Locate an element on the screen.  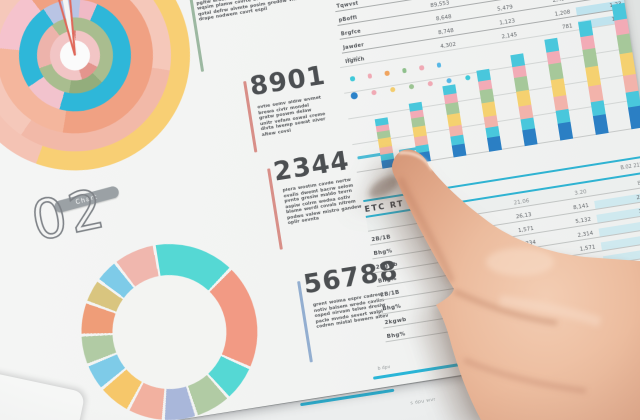
finger-underside-shade is located at coordinates (426, 230).